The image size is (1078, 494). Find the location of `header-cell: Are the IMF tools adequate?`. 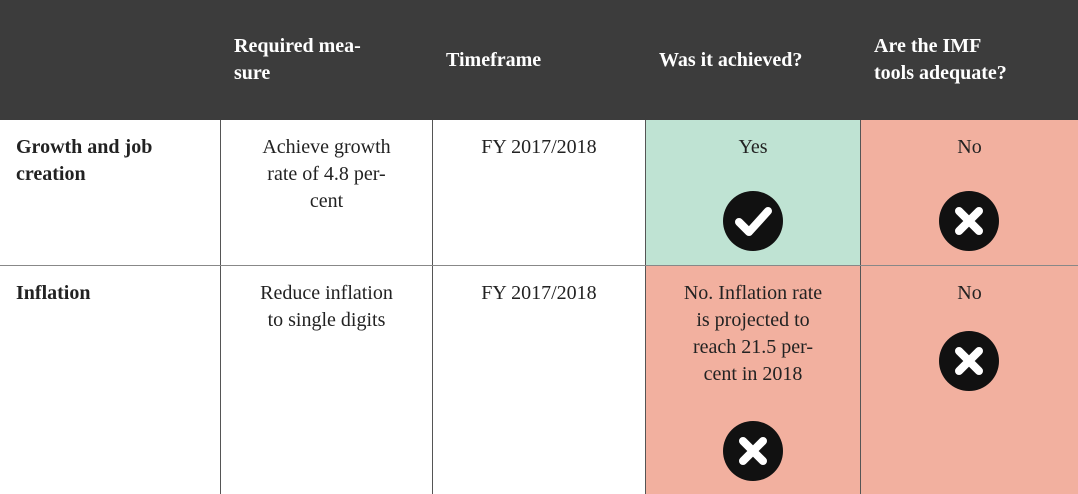

header-cell: Are the IMF tools adequate? is located at coordinates (969, 60).